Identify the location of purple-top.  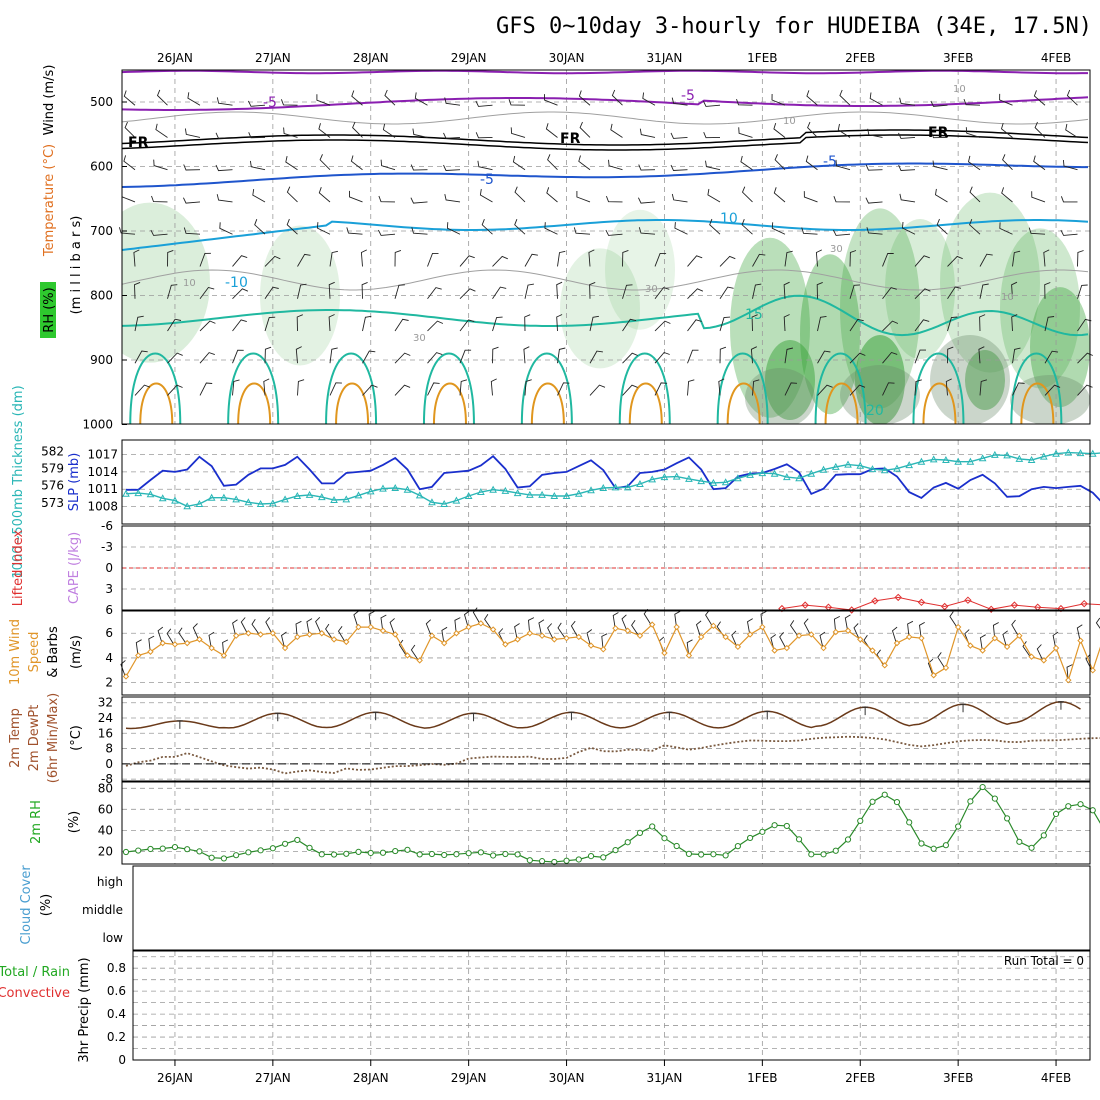
(605, 72).